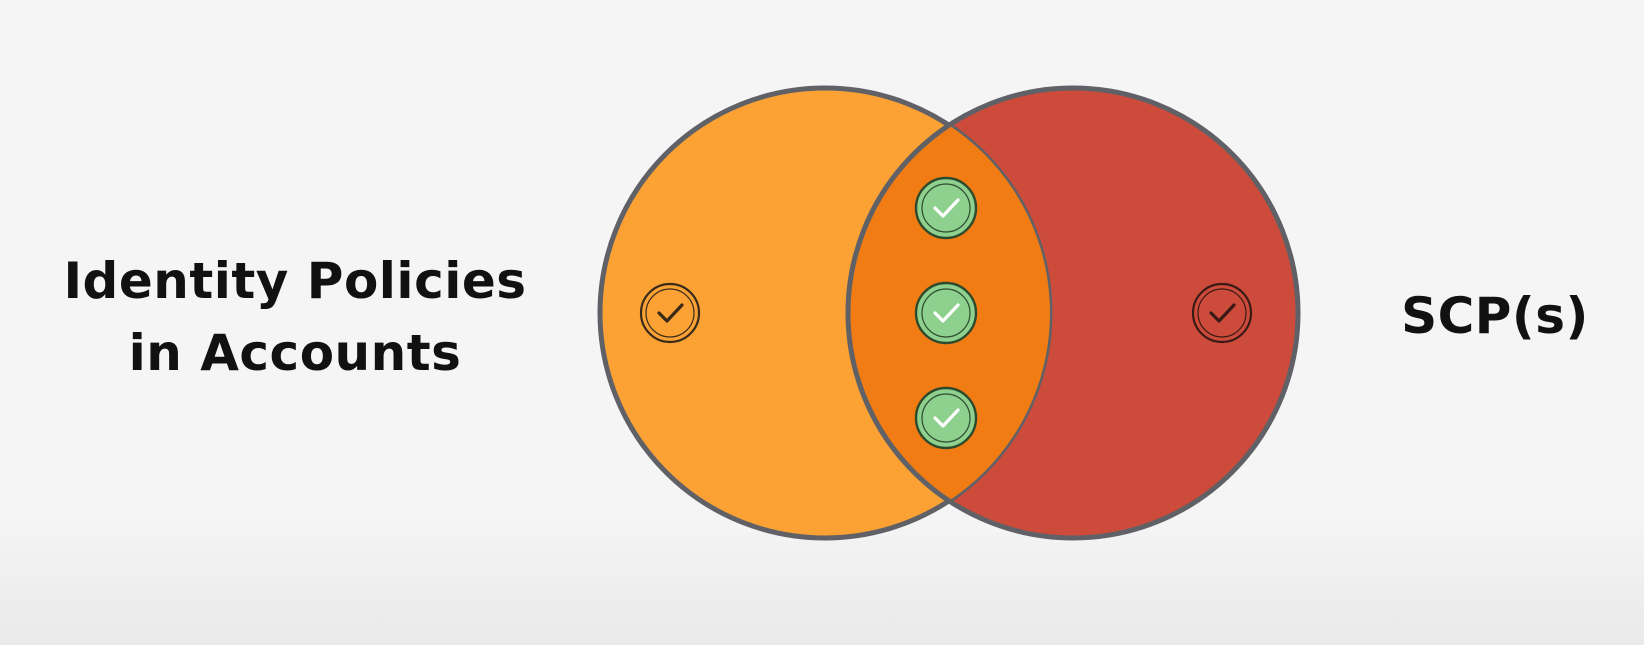 The image size is (1644, 645). What do you see at coordinates (1495, 316) in the screenshot?
I see `right-set-label: SCP(s)` at bounding box center [1495, 316].